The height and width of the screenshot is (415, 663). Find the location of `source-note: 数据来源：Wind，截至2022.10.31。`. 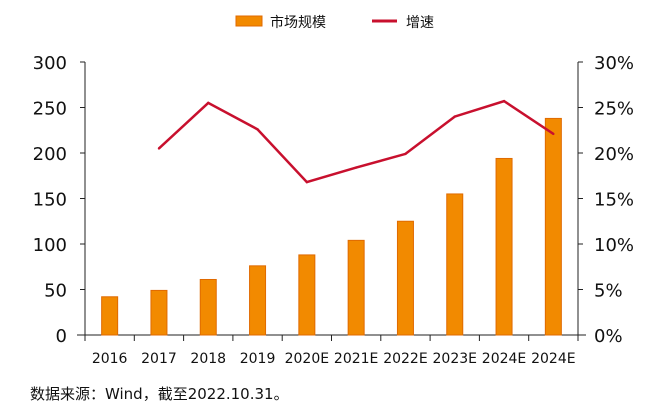

source-note: 数据来源：Wind，截至2022.10.31。 is located at coordinates (159, 394).